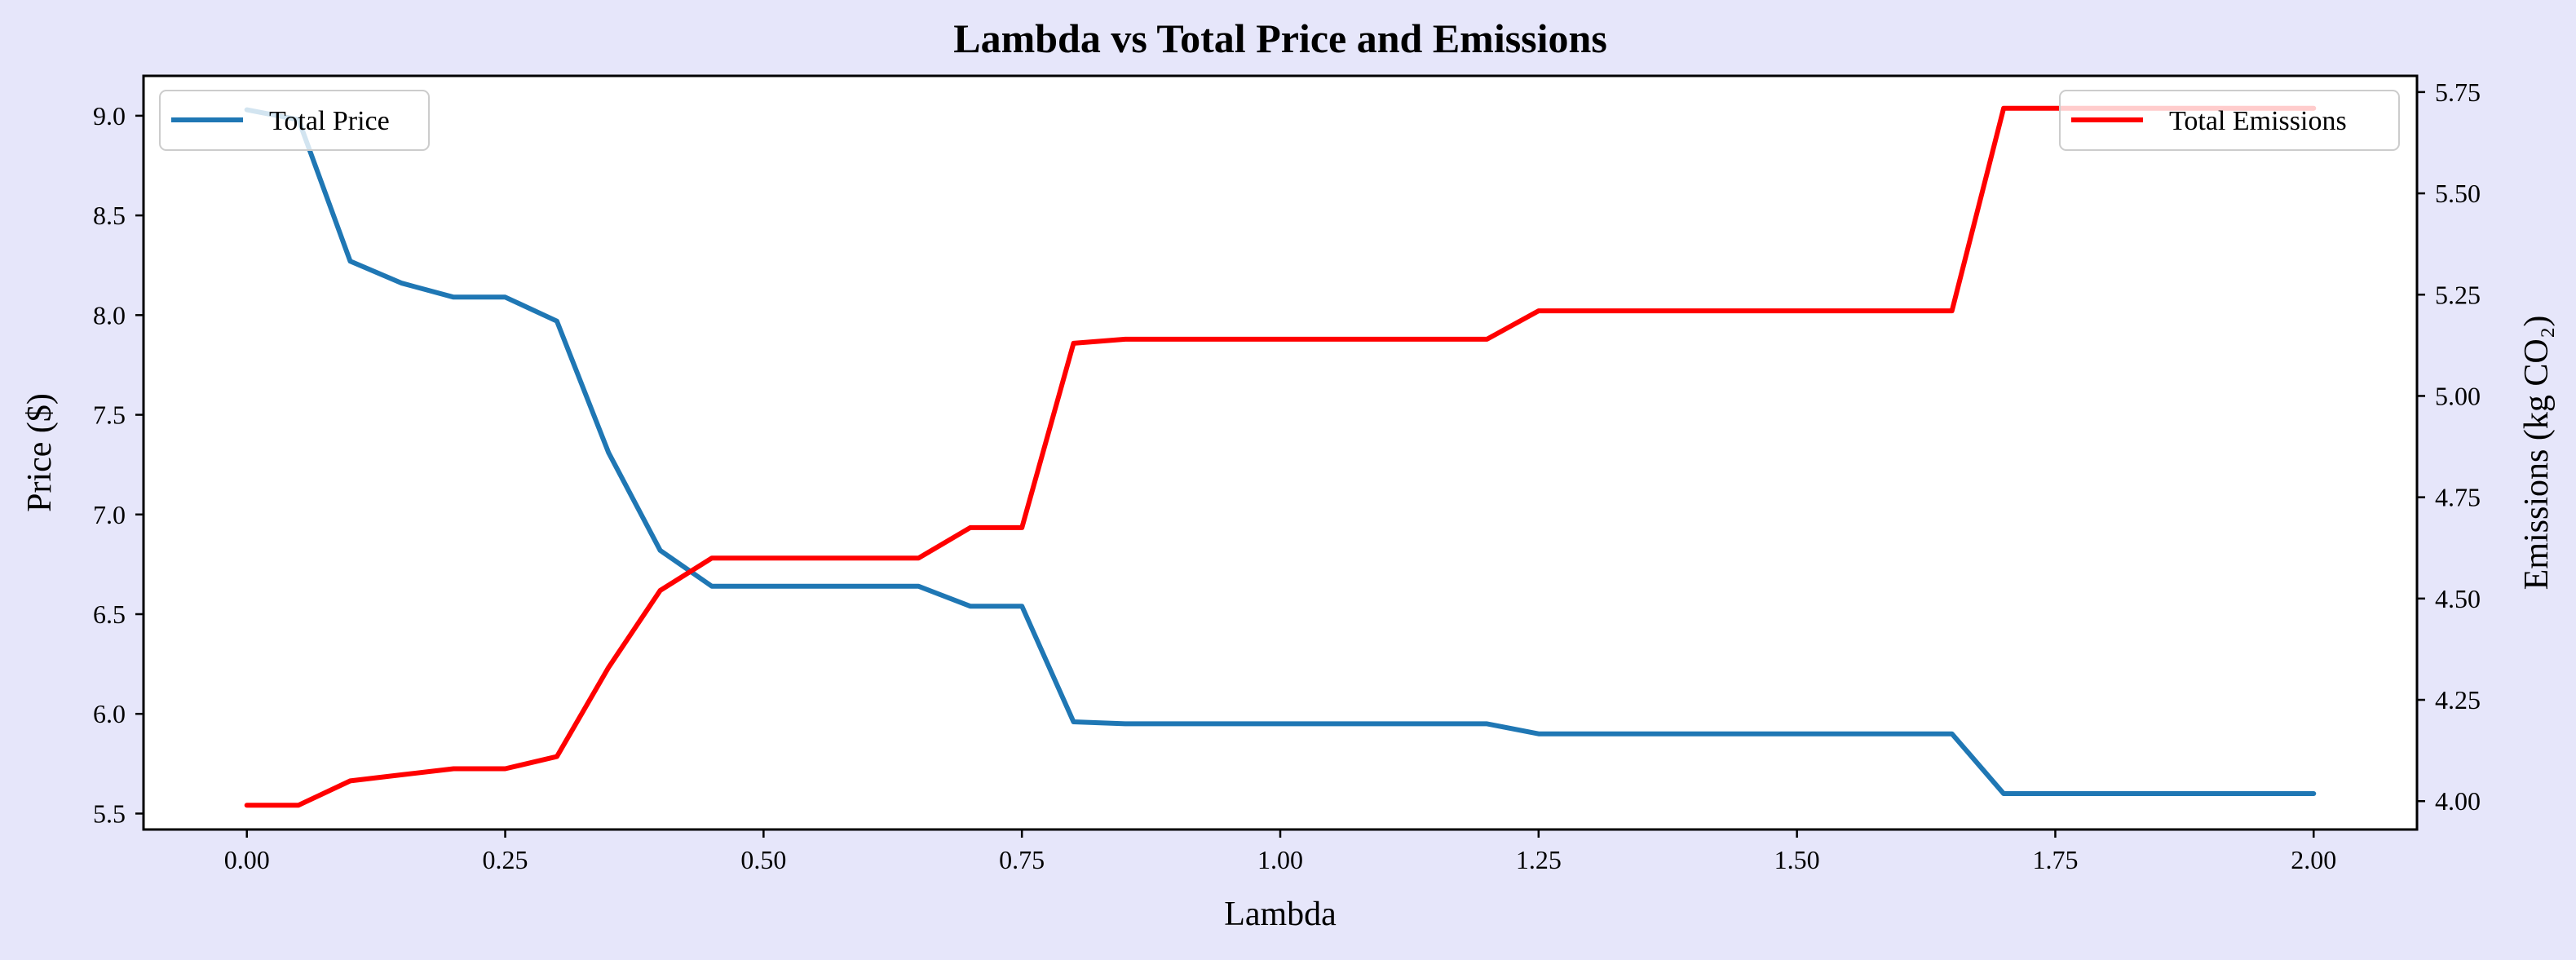 This screenshot has height=960, width=2576. What do you see at coordinates (1280, 38) in the screenshot?
I see `chart-title: Lambda vs Total Price and Emissions` at bounding box center [1280, 38].